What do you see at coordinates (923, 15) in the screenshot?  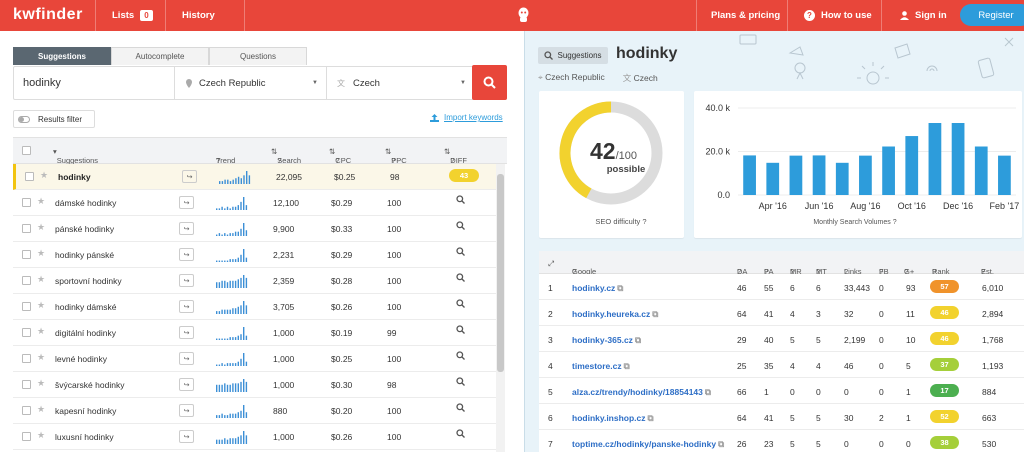 I see `nav-sign-in: Sign in` at bounding box center [923, 15].